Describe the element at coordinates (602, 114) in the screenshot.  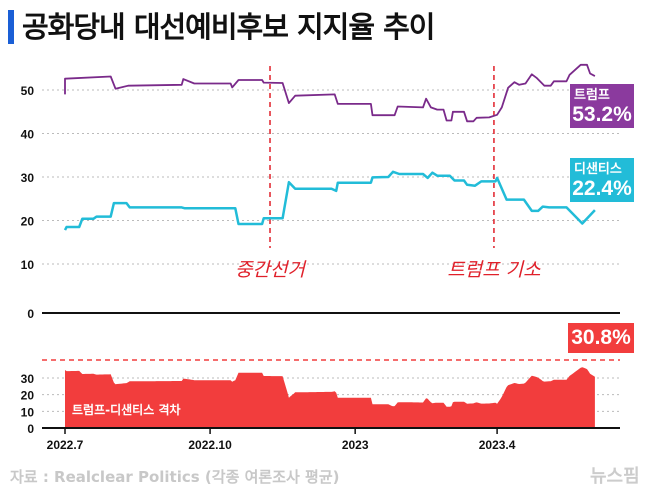
I see `trump-value: 53.2%` at that location.